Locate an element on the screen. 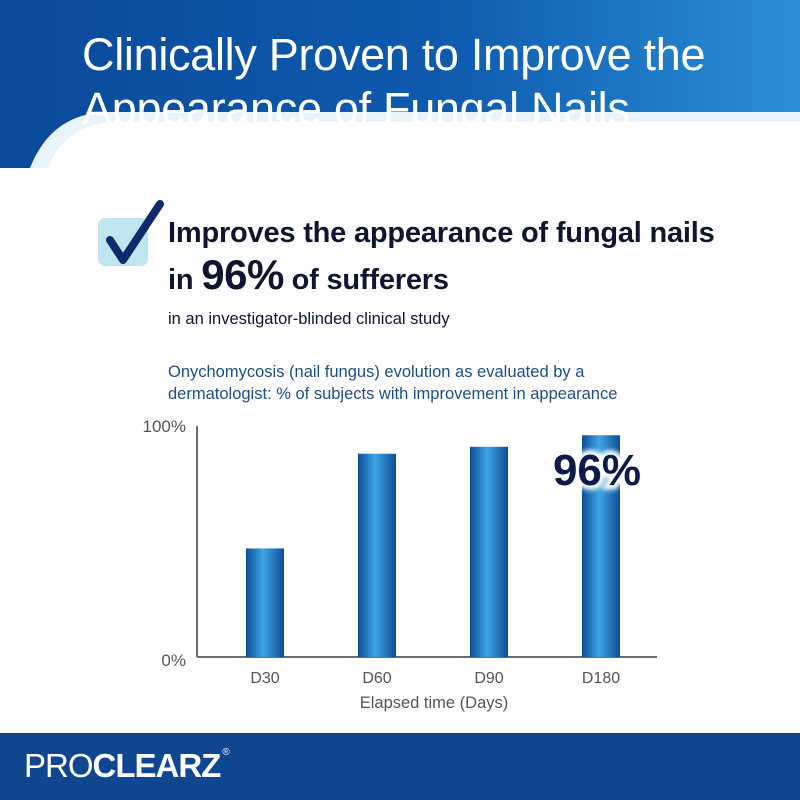 This screenshot has height=800, width=800. claim-line-1: Improves the appearance of fungal nails is located at coordinates (441, 233).